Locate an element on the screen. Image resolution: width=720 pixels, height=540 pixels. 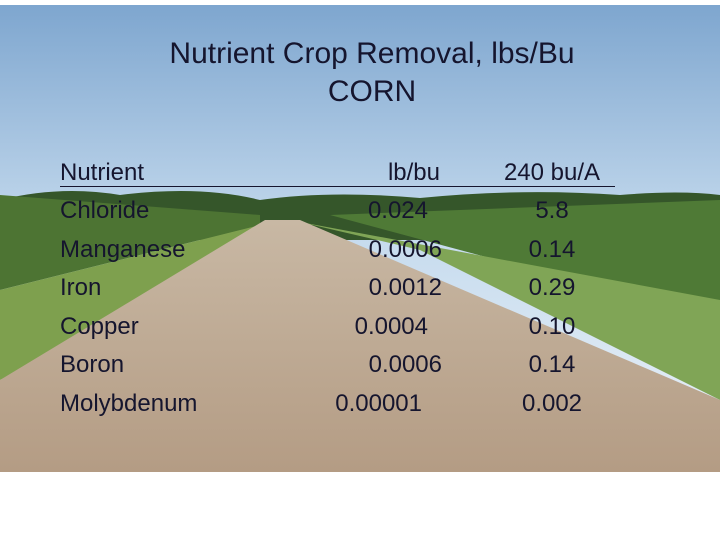
corn-left is located at coordinates (130, 242).